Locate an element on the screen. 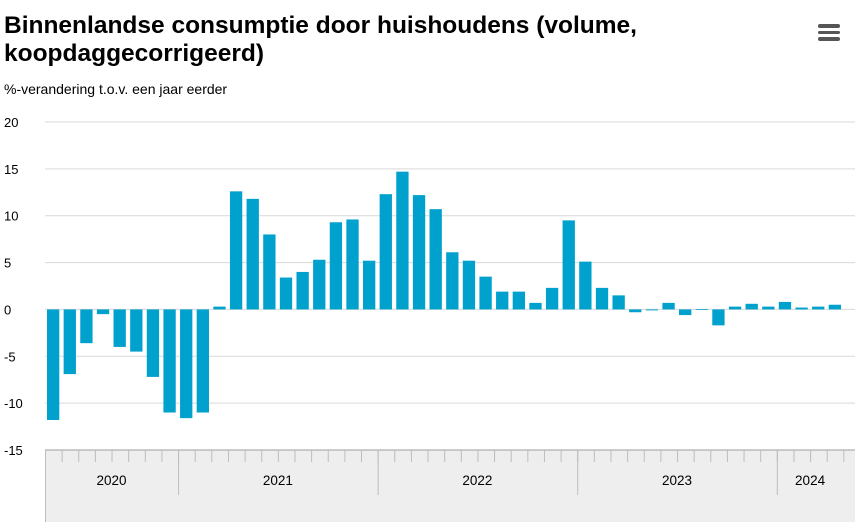  x-year-label: 2020 is located at coordinates (112, 480).